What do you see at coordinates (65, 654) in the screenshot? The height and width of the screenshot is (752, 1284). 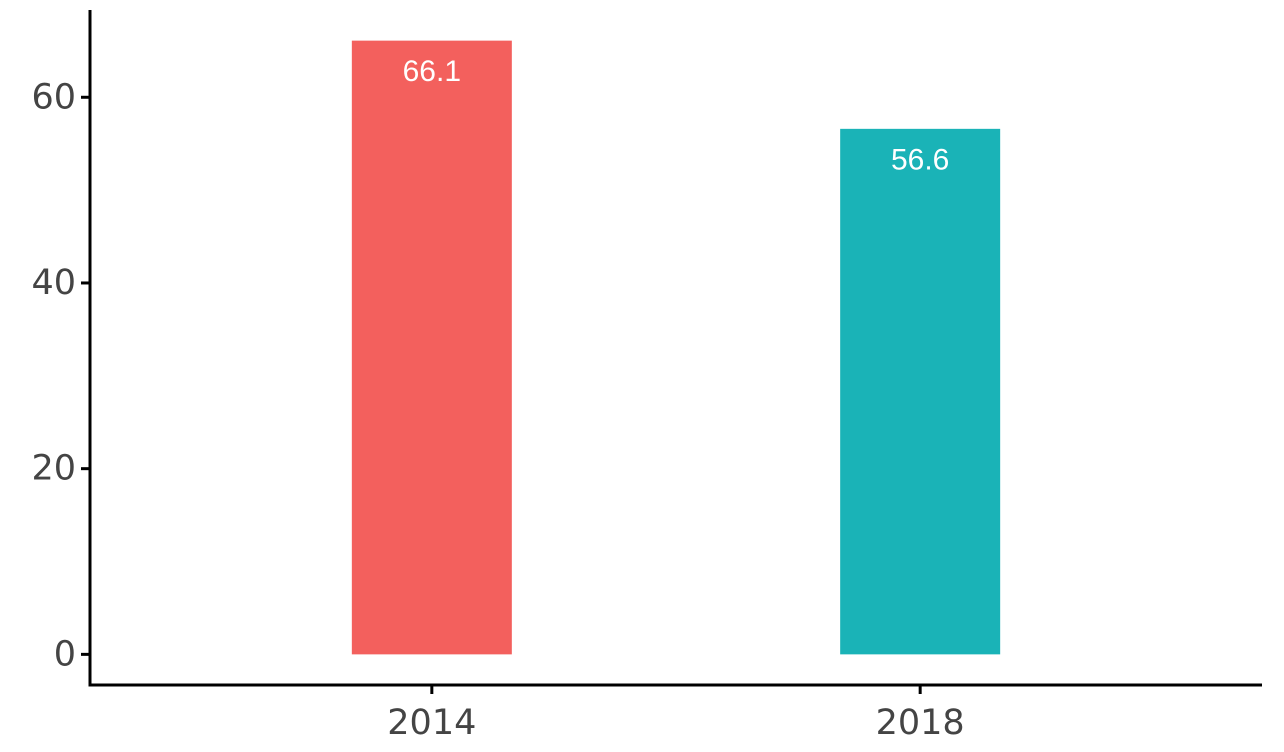 I see `y-tick-label: 0` at bounding box center [65, 654].